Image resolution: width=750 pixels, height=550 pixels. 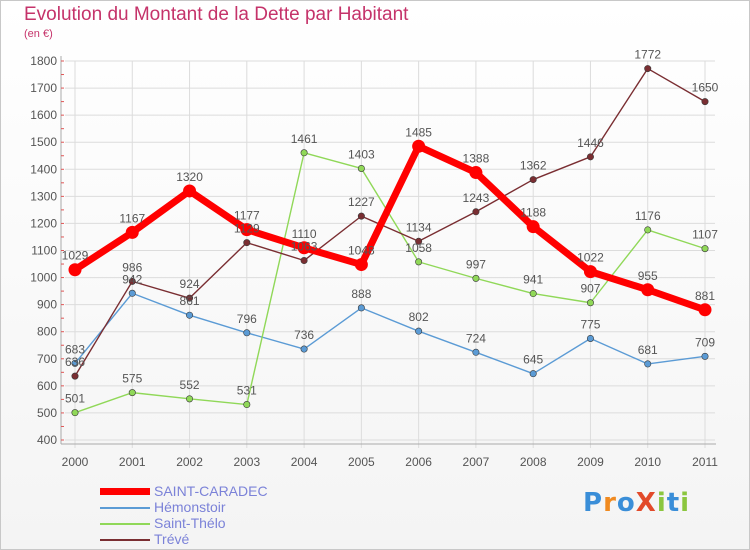 I want to click on y-tick-label: 800, so click(x=47, y=332).